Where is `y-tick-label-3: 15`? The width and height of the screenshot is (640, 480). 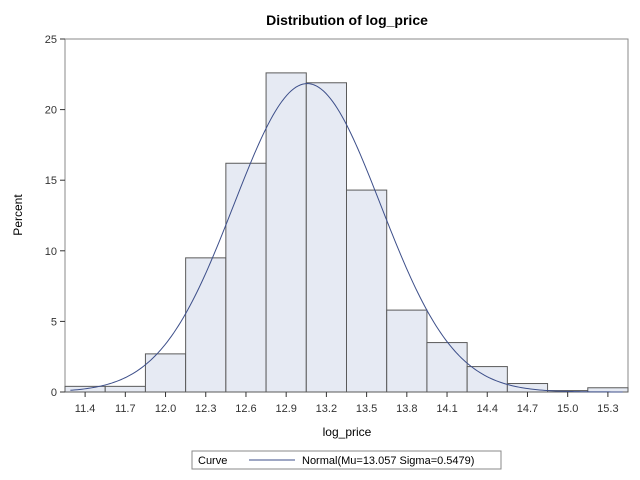
y-tick-label-3: 15 is located at coordinates (51, 181).